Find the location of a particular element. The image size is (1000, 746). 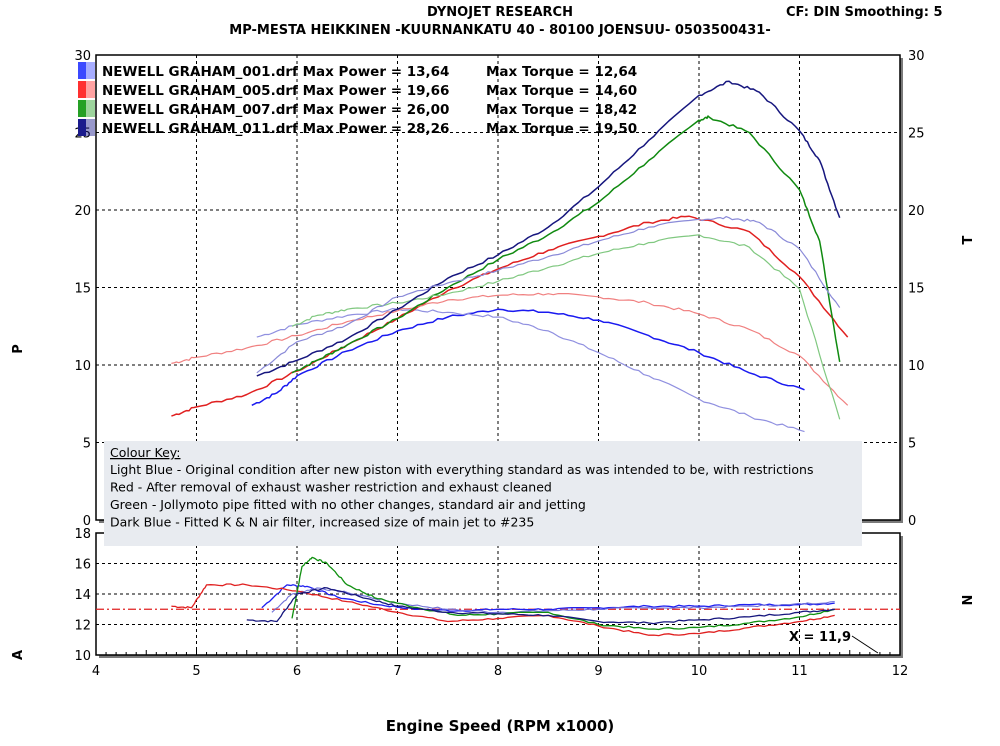

y-tick-right: 5 is located at coordinates (912, 444).